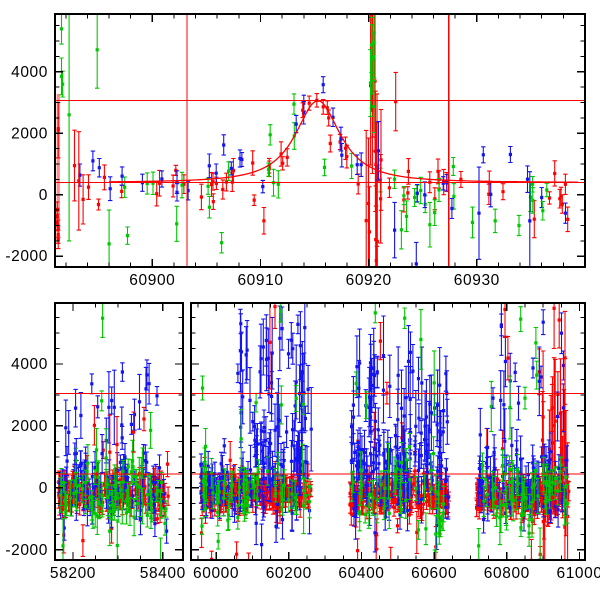 The image size is (600, 600). I want to click on x-tick-label: 60930, so click(477, 280).